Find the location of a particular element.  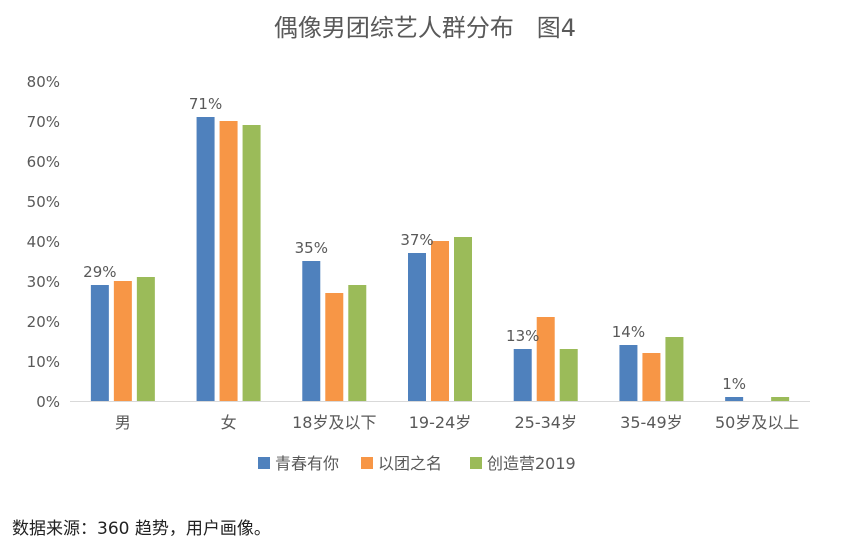

data-label: 35% is located at coordinates (311, 248).